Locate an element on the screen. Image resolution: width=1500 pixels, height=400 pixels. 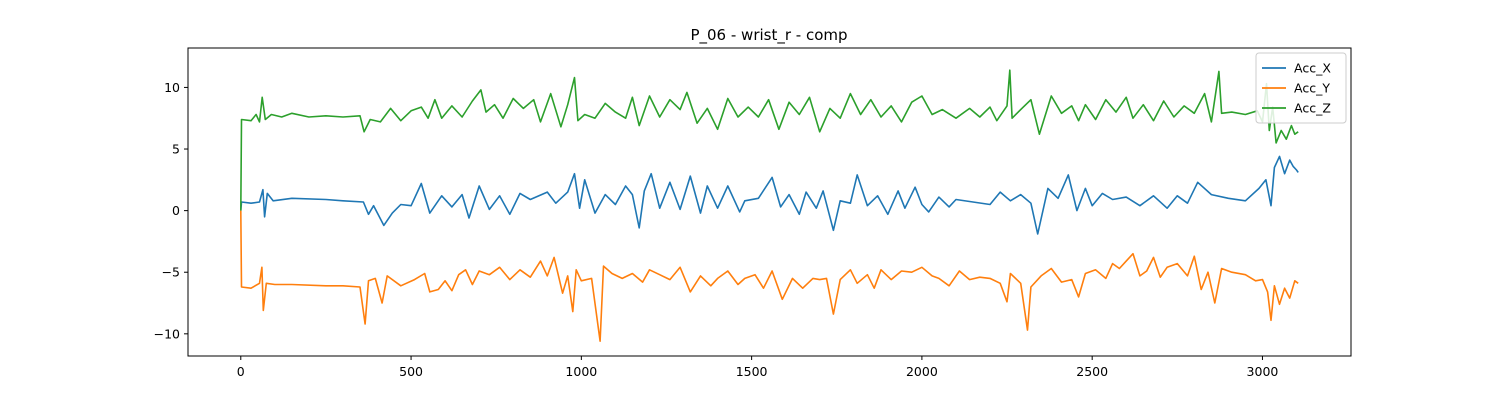
legend: Acc_X Acc_Y Acc_Z is located at coordinates (1301, 88).